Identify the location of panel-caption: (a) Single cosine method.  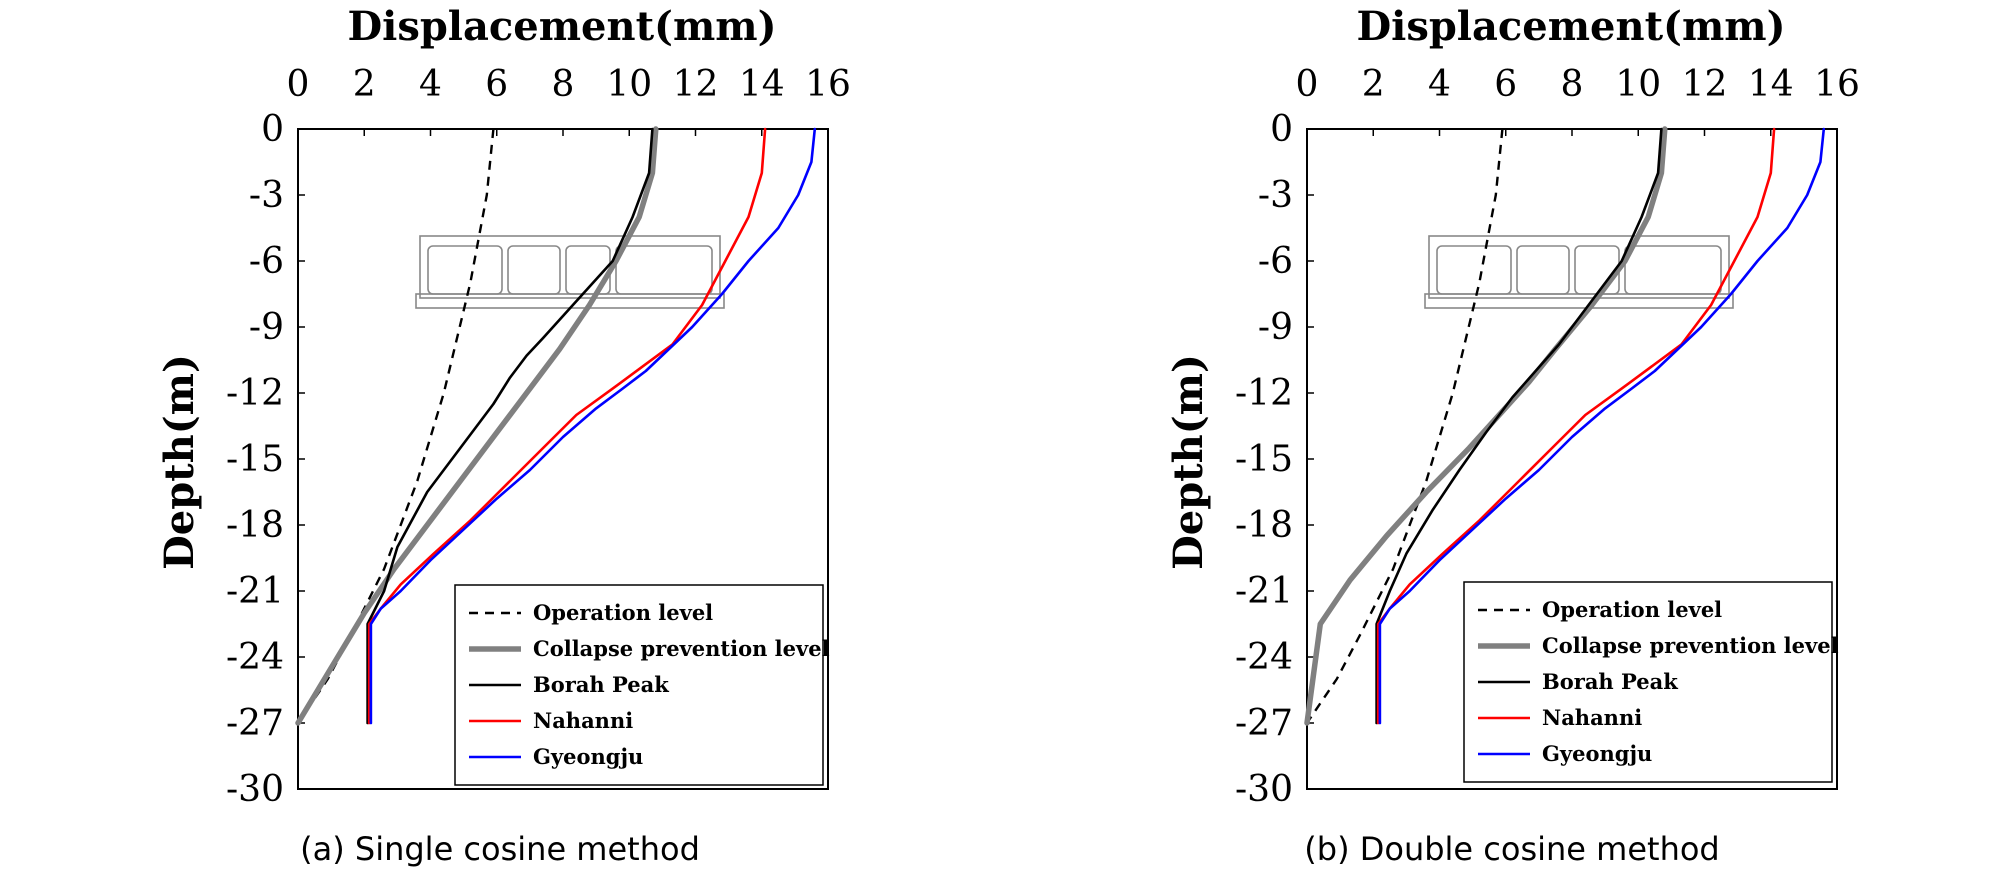
(500, 849).